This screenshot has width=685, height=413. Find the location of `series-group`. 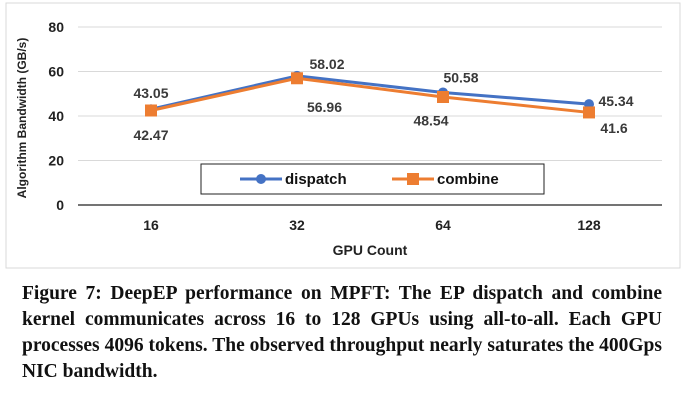

series-group is located at coordinates (370, 94).